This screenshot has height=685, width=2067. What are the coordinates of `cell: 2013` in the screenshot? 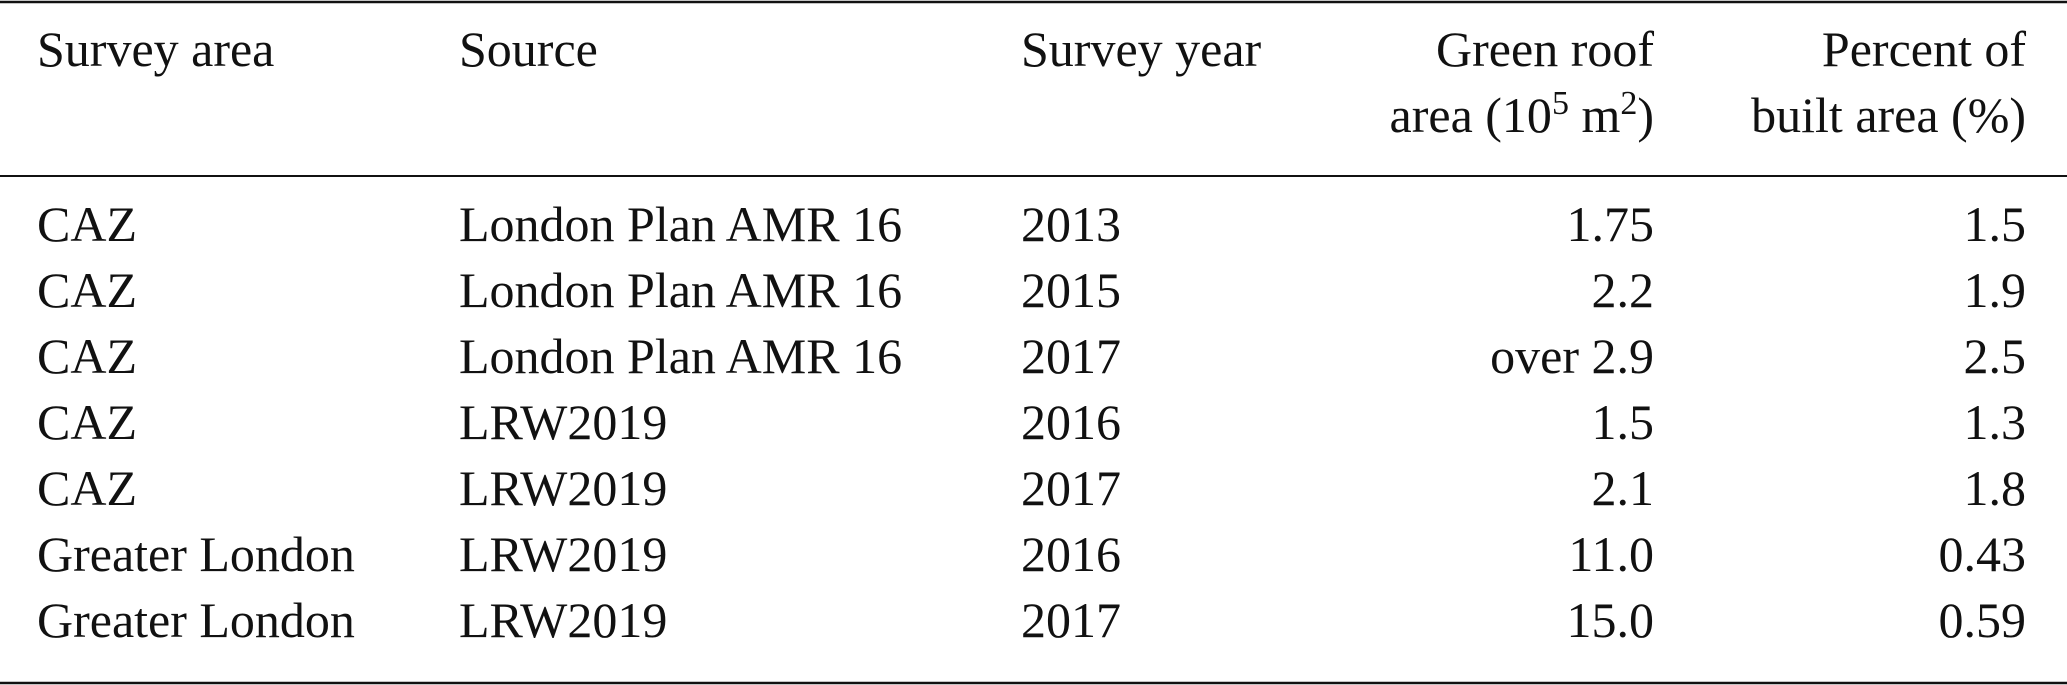 It's located at (1071, 224).